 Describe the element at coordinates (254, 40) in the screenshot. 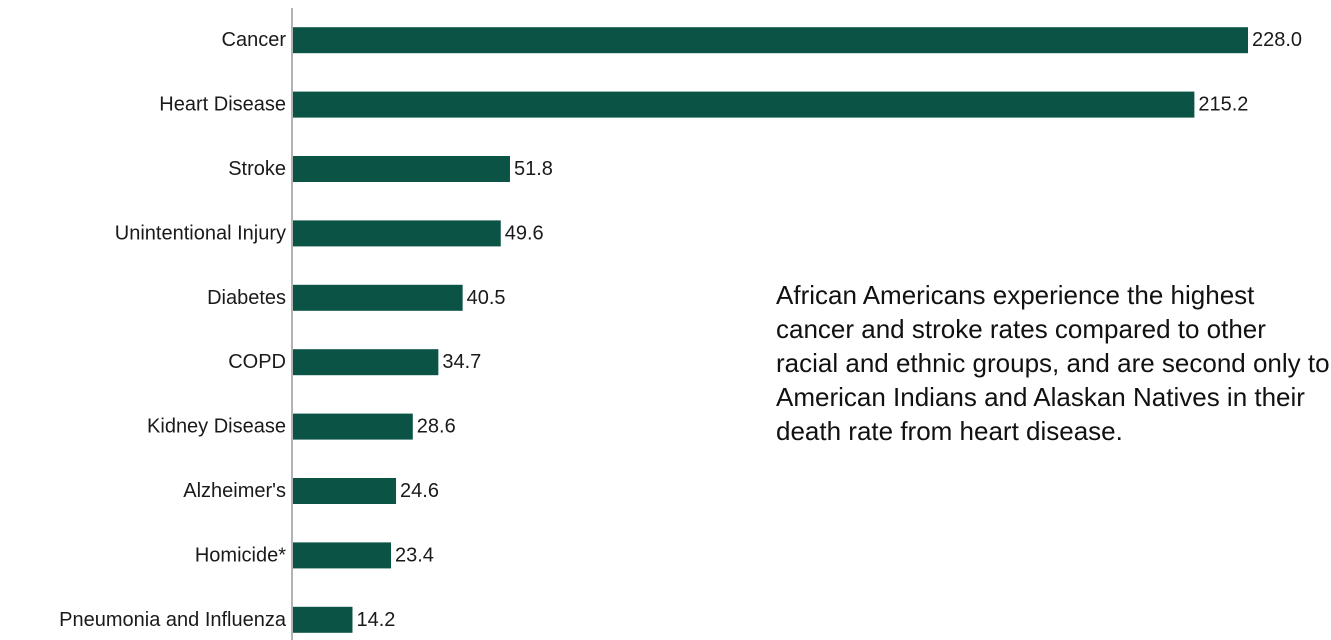

I see `category-label: Cancer` at that location.